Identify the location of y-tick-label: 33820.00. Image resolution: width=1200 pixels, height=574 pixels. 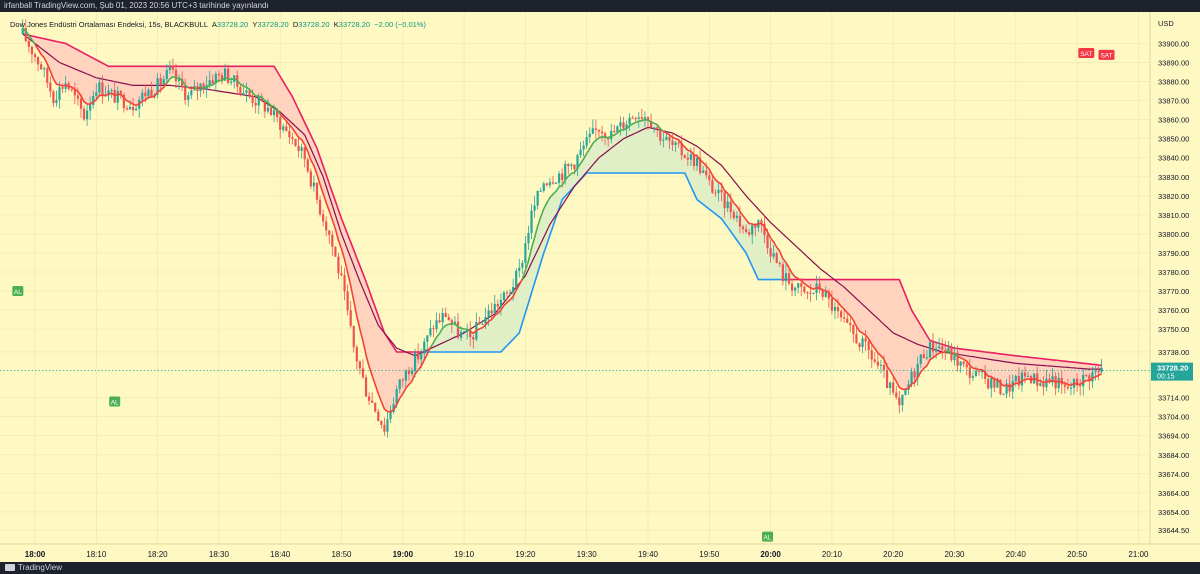
(1173, 196).